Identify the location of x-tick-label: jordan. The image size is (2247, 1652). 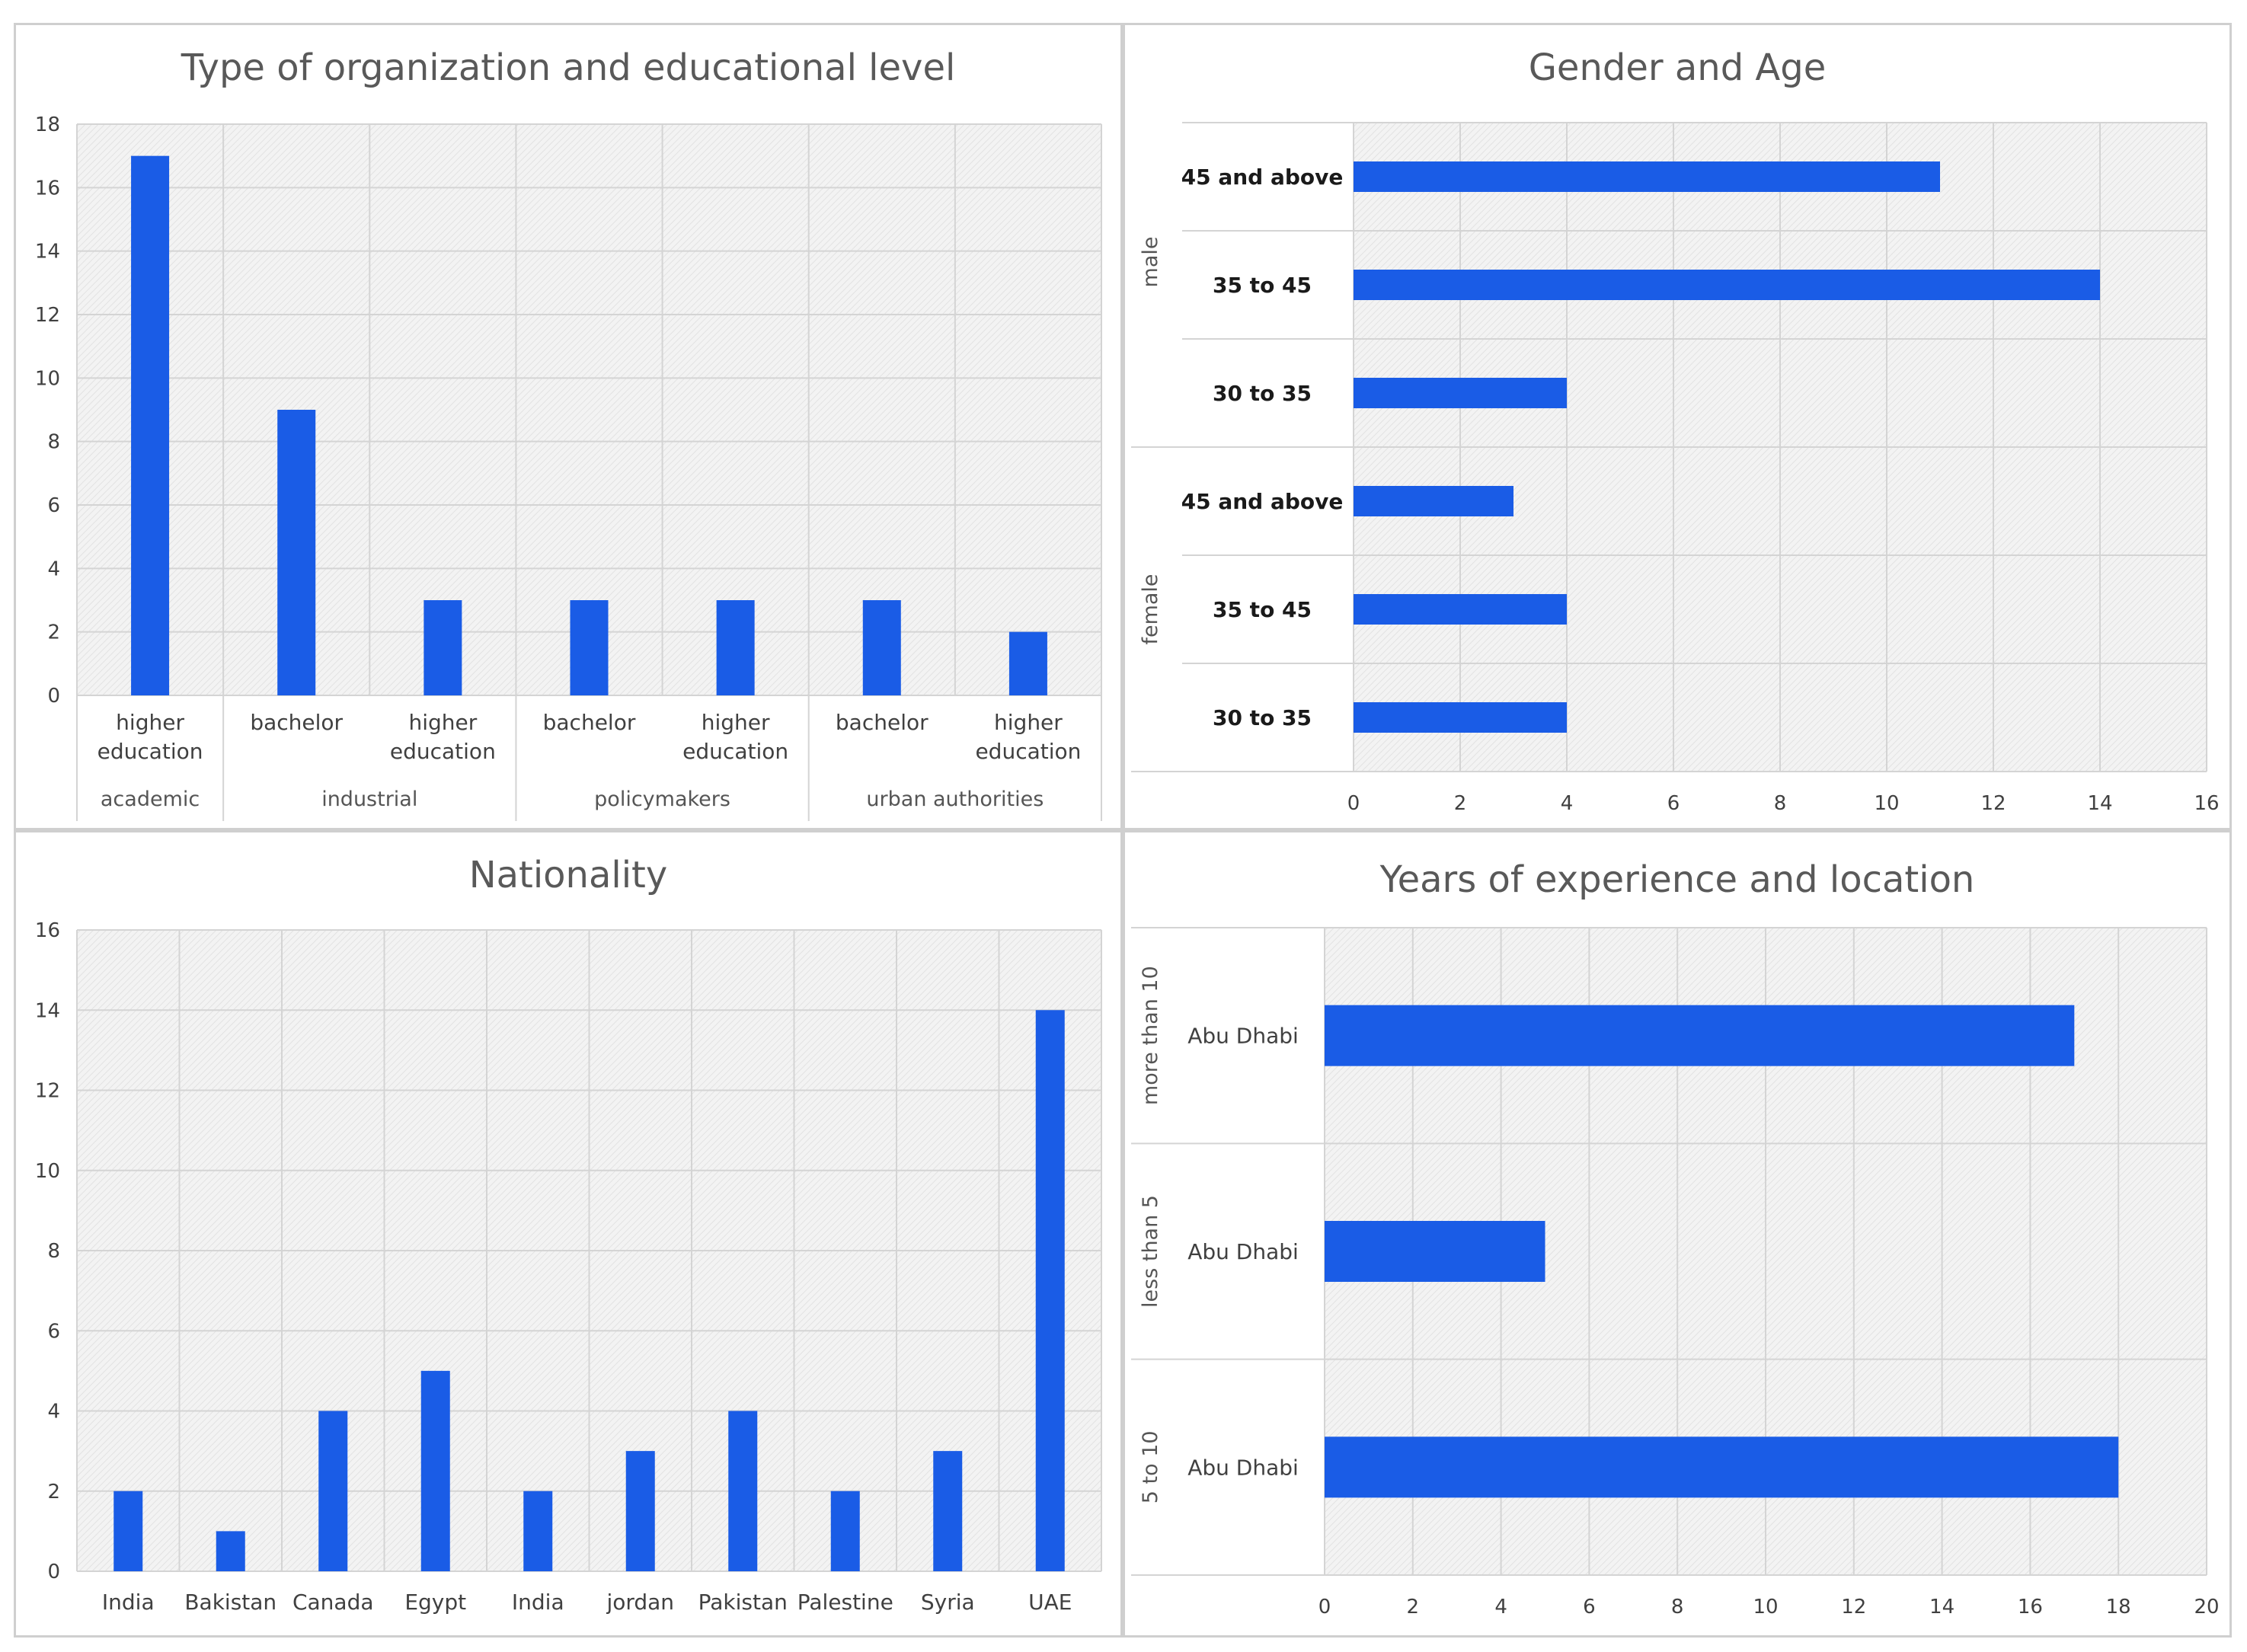
(640, 1602).